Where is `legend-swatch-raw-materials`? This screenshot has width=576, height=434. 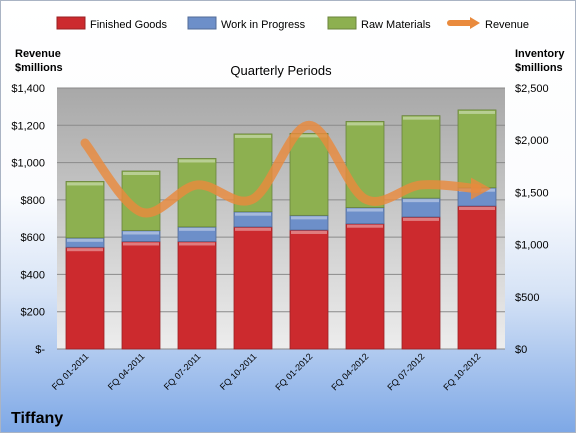 legend-swatch-raw-materials is located at coordinates (342, 23).